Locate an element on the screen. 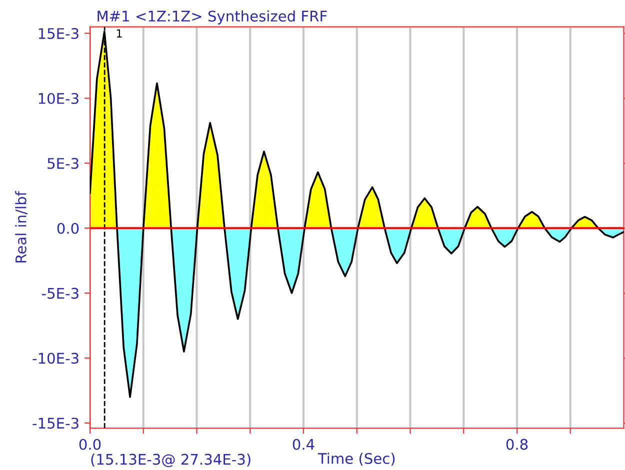  y-tick-label: 0.0 is located at coordinates (68, 228).